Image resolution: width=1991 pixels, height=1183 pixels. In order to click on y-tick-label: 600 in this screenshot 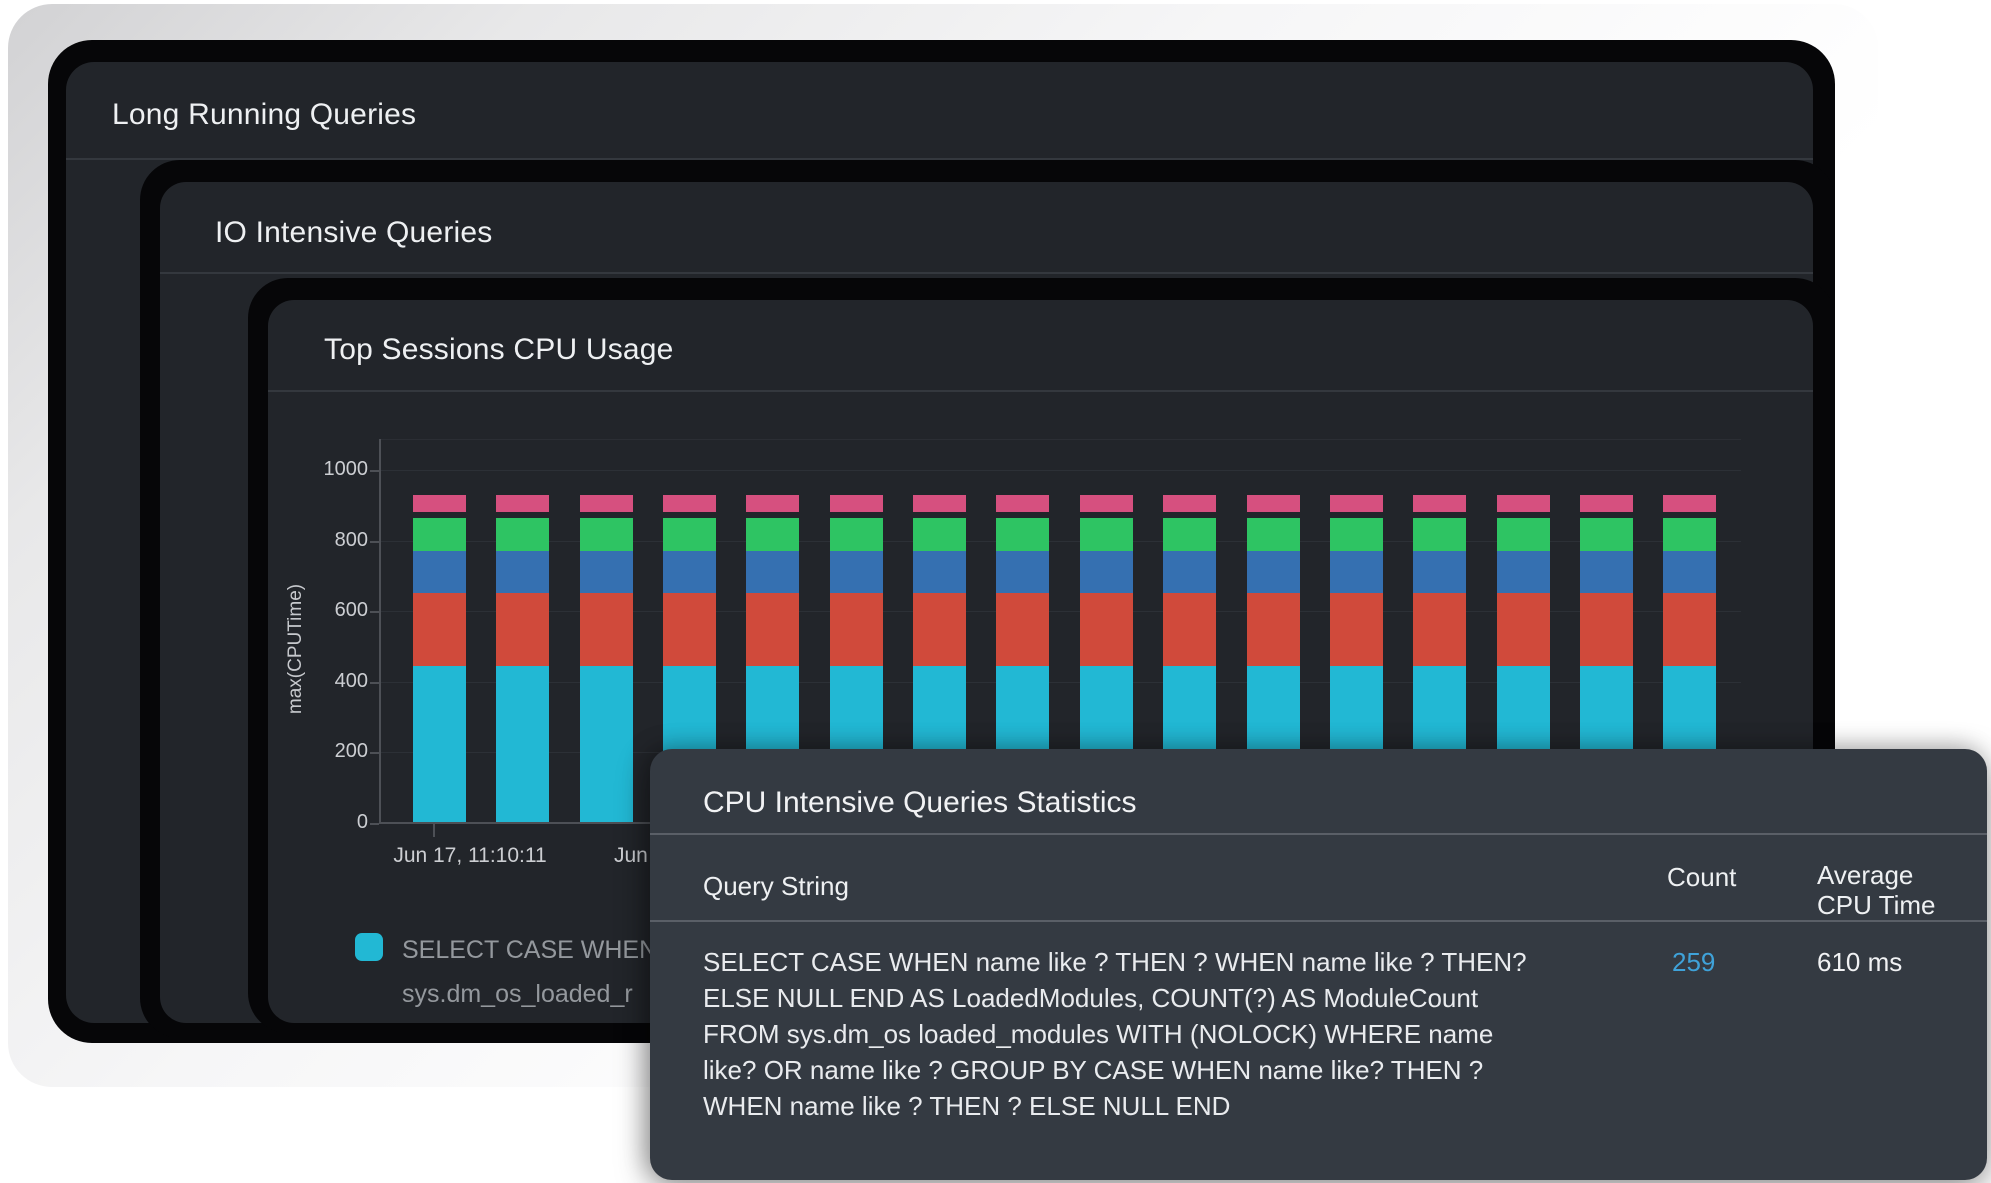, I will do `click(351, 610)`.